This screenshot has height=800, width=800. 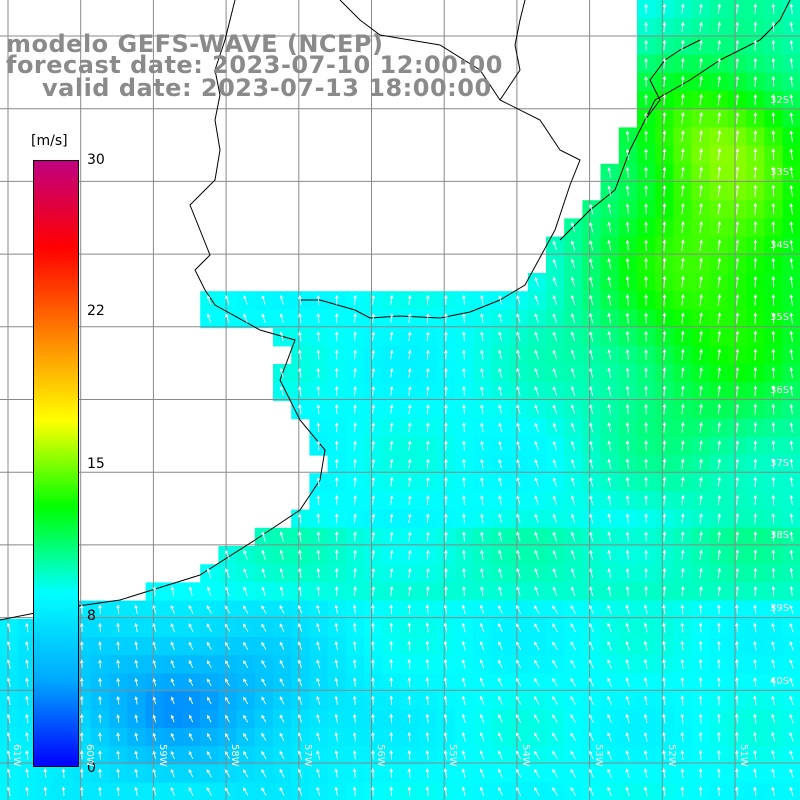 I want to click on lat-label-34s: 34S, so click(x=780, y=245).